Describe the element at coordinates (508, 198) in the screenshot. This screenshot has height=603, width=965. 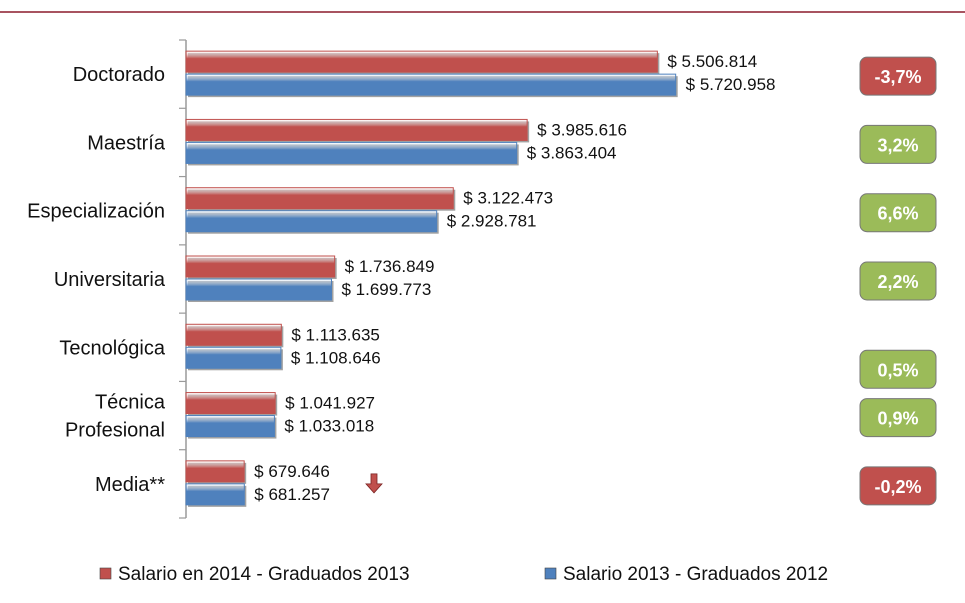
I see `bar-value-label: $ 3.122.473` at that location.